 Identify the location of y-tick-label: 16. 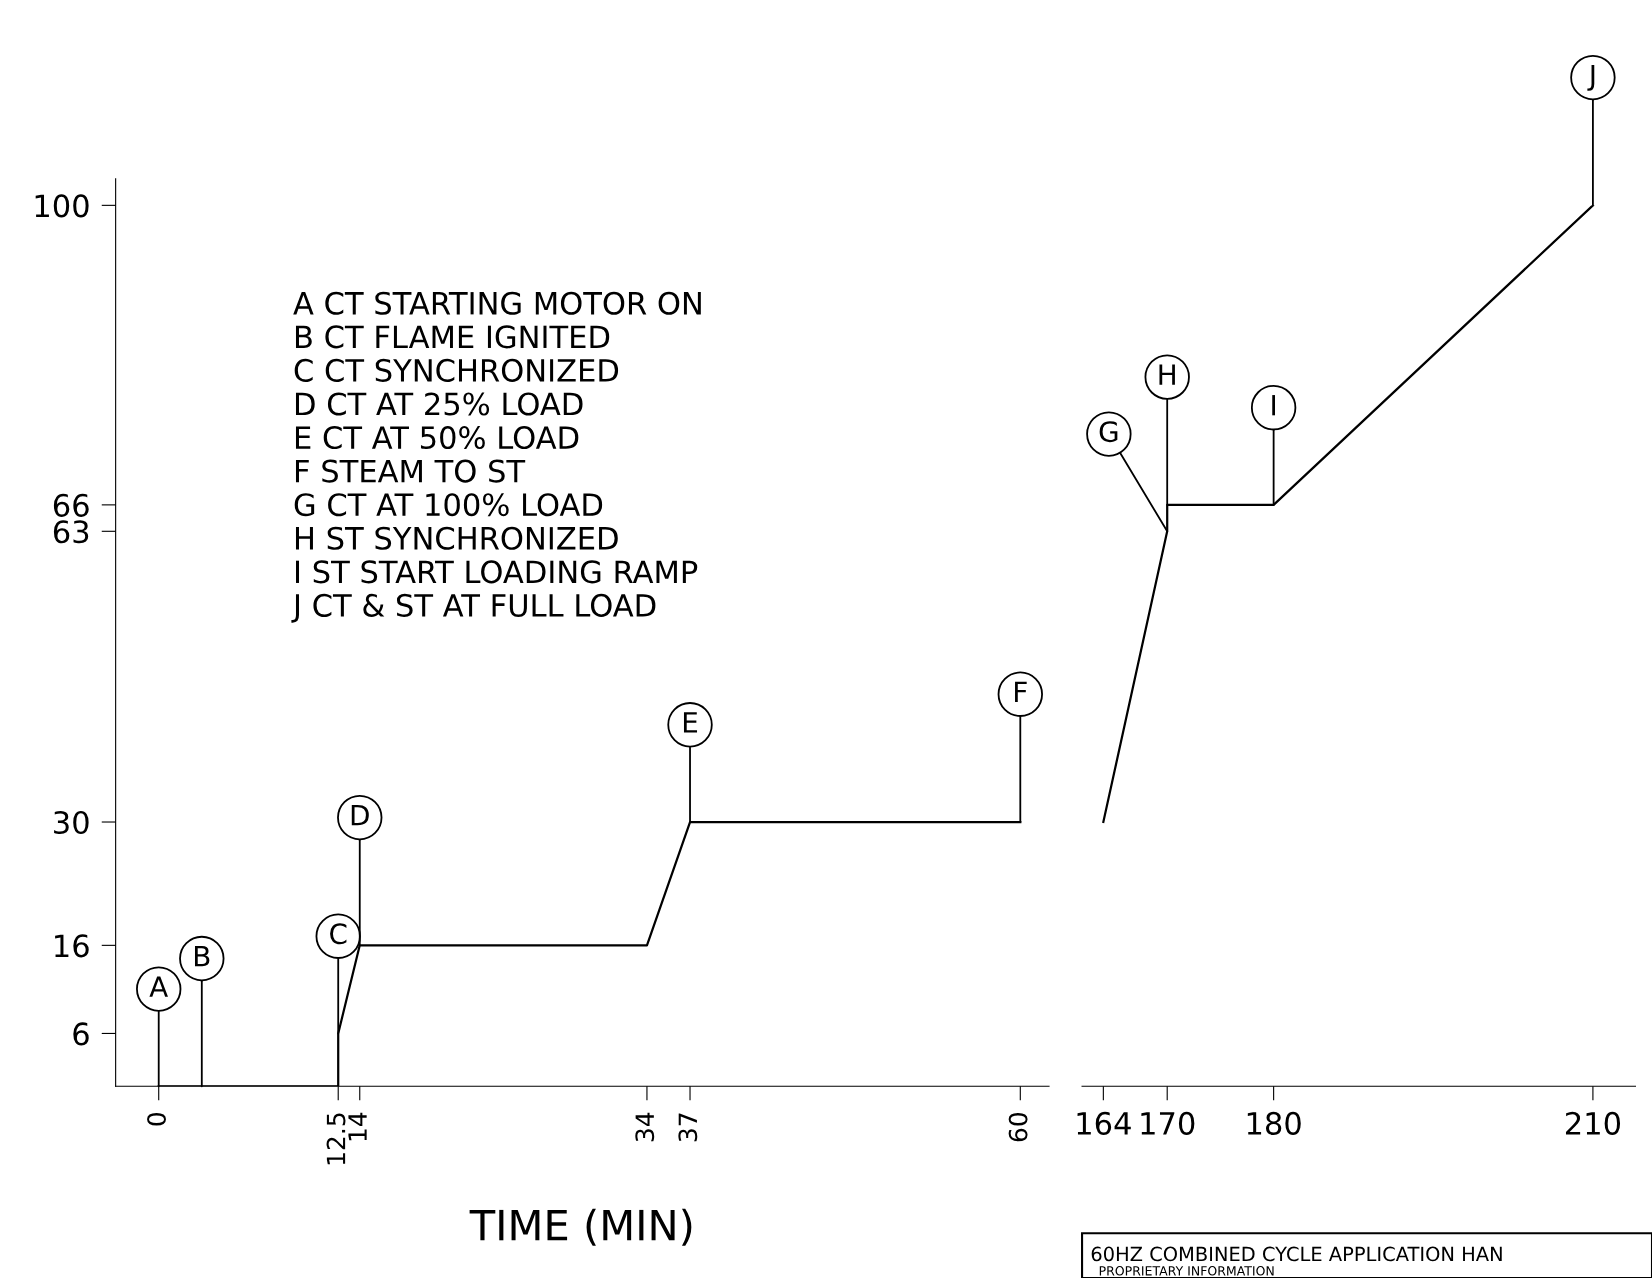
(72, 946).